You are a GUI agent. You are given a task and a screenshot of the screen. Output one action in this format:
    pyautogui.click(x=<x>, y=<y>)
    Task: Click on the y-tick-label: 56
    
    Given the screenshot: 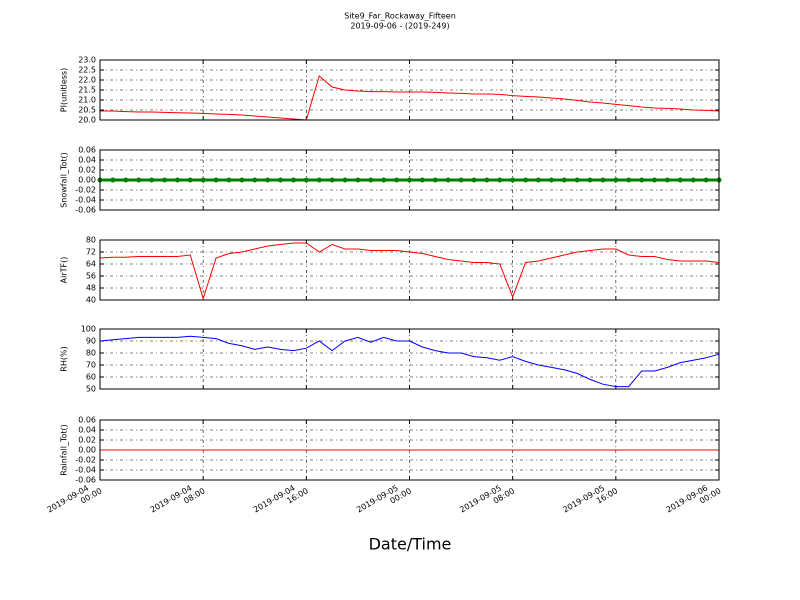 What is the action you would take?
    pyautogui.click(x=91, y=276)
    